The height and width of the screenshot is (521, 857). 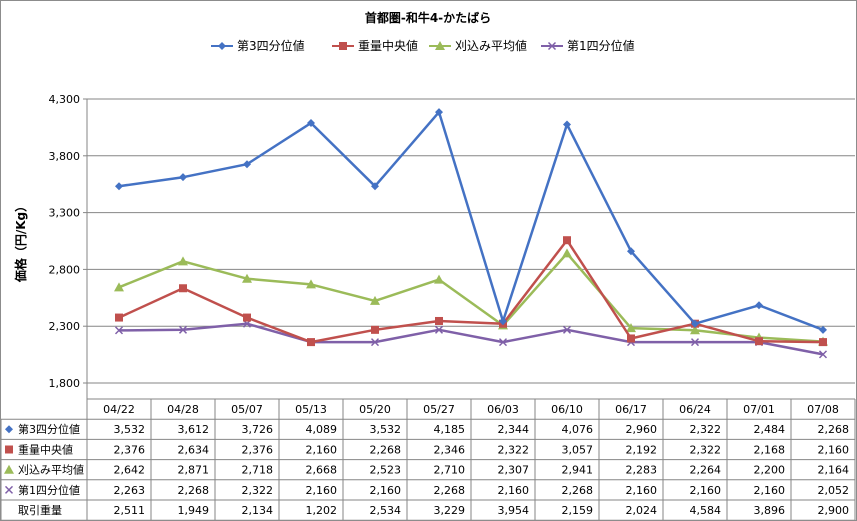 I want to click on x-tick-label: 04/28, so click(x=183, y=409).